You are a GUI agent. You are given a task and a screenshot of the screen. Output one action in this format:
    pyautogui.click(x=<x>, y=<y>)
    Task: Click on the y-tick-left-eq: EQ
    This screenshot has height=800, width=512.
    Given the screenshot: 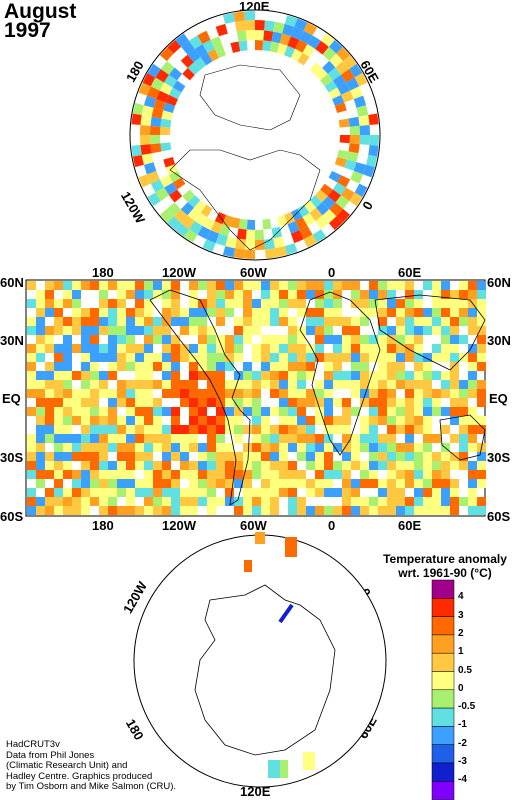 What is the action you would take?
    pyautogui.click(x=11, y=398)
    